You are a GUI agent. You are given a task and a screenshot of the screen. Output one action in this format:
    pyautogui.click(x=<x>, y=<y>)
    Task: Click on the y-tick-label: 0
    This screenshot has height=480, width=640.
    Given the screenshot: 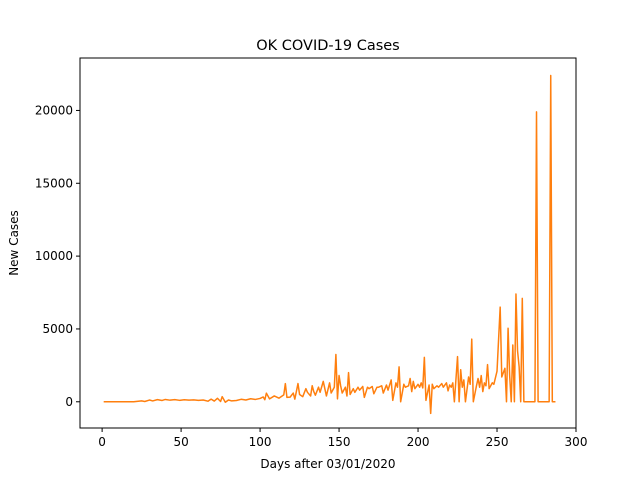 What is the action you would take?
    pyautogui.click(x=69, y=402)
    